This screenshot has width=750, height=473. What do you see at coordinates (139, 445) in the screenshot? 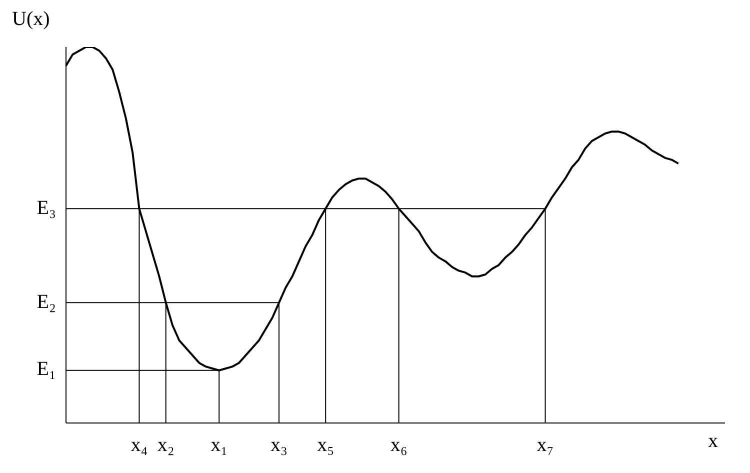
I see `x-tick-label: x₄` at bounding box center [139, 445].